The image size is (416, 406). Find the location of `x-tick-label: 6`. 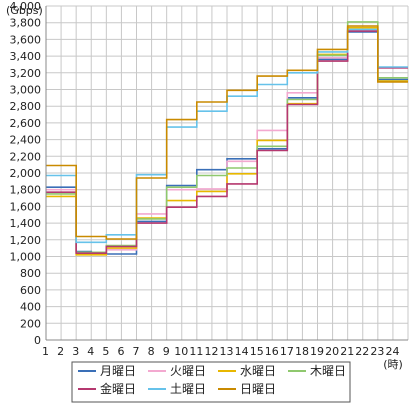

x-tick-label: 6 is located at coordinates (120, 351).